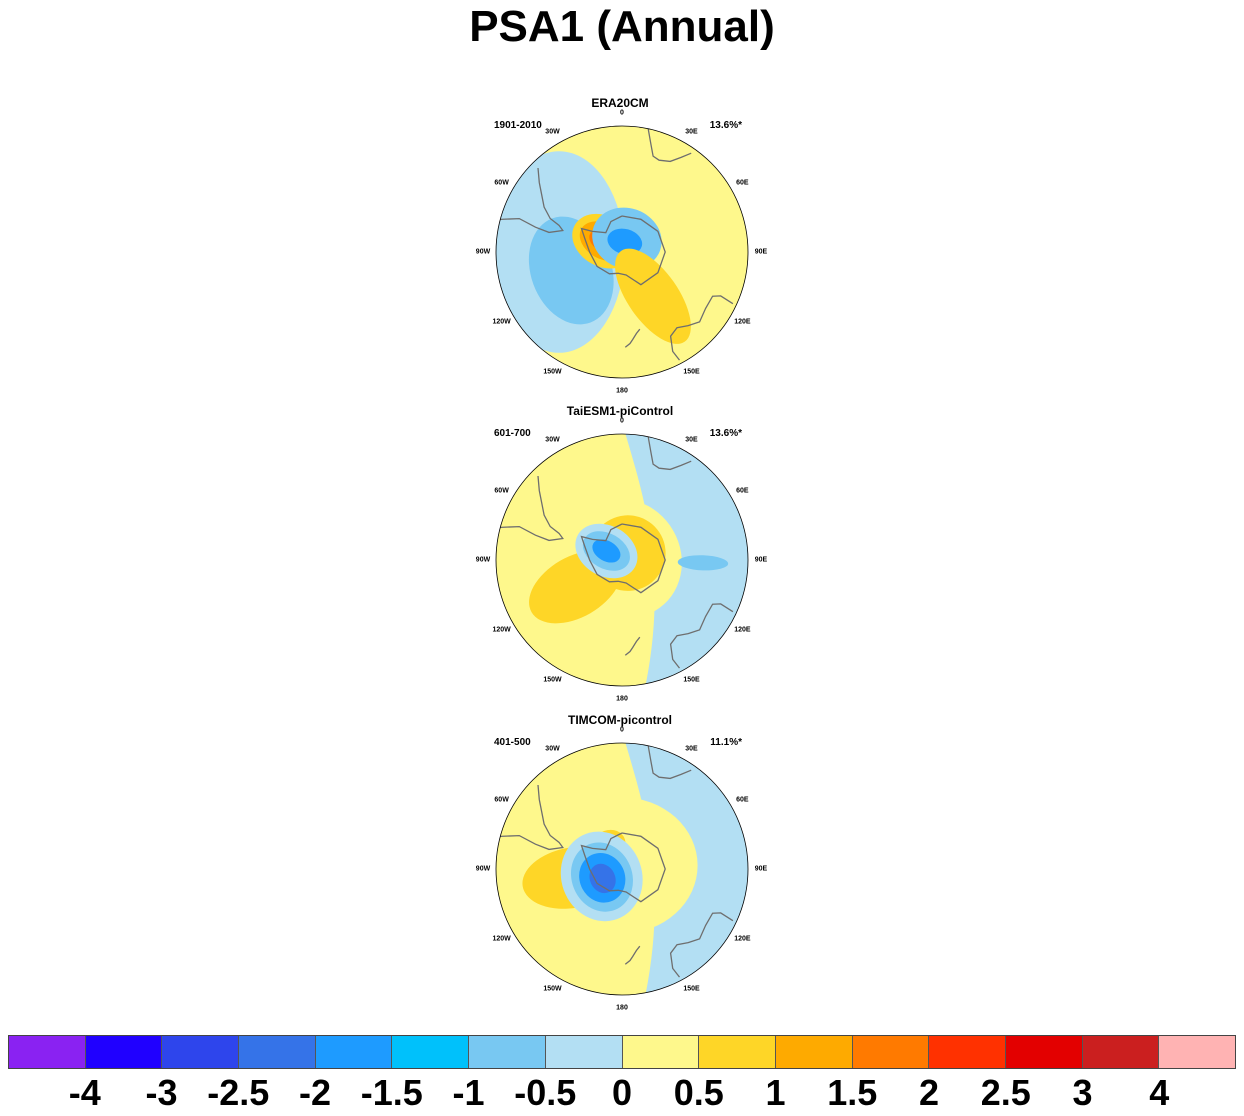  What do you see at coordinates (391, 1092) in the screenshot?
I see `colorbar-tick-label: -1.5` at bounding box center [391, 1092].